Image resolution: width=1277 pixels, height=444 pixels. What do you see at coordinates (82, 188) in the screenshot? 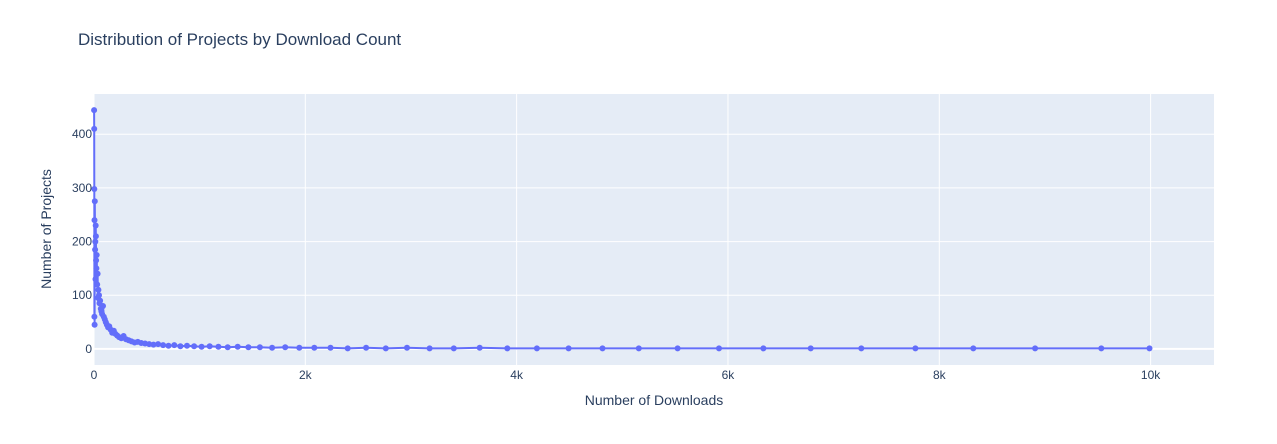
I see `y-tick-label: 300` at bounding box center [82, 188].